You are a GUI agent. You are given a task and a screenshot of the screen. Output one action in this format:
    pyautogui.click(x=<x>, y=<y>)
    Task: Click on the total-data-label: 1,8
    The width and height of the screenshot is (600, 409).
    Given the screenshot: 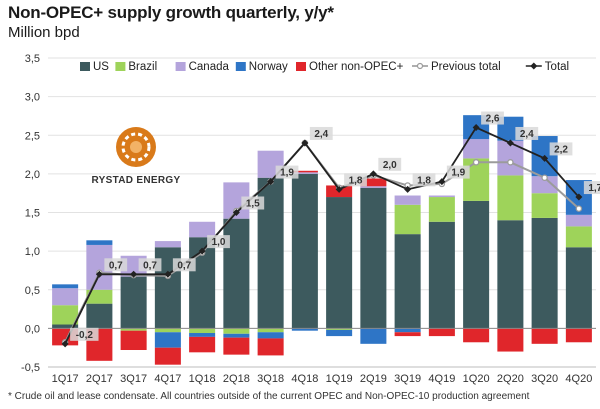 What is the action you would take?
    pyautogui.click(x=424, y=180)
    